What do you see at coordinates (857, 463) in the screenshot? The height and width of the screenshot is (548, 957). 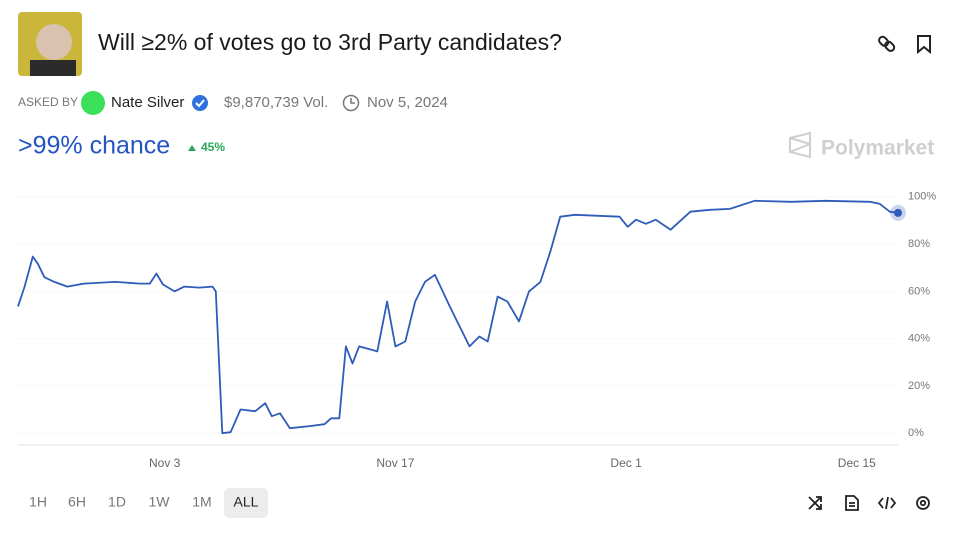 I see `x-tick-label: Dec 15` at bounding box center [857, 463].